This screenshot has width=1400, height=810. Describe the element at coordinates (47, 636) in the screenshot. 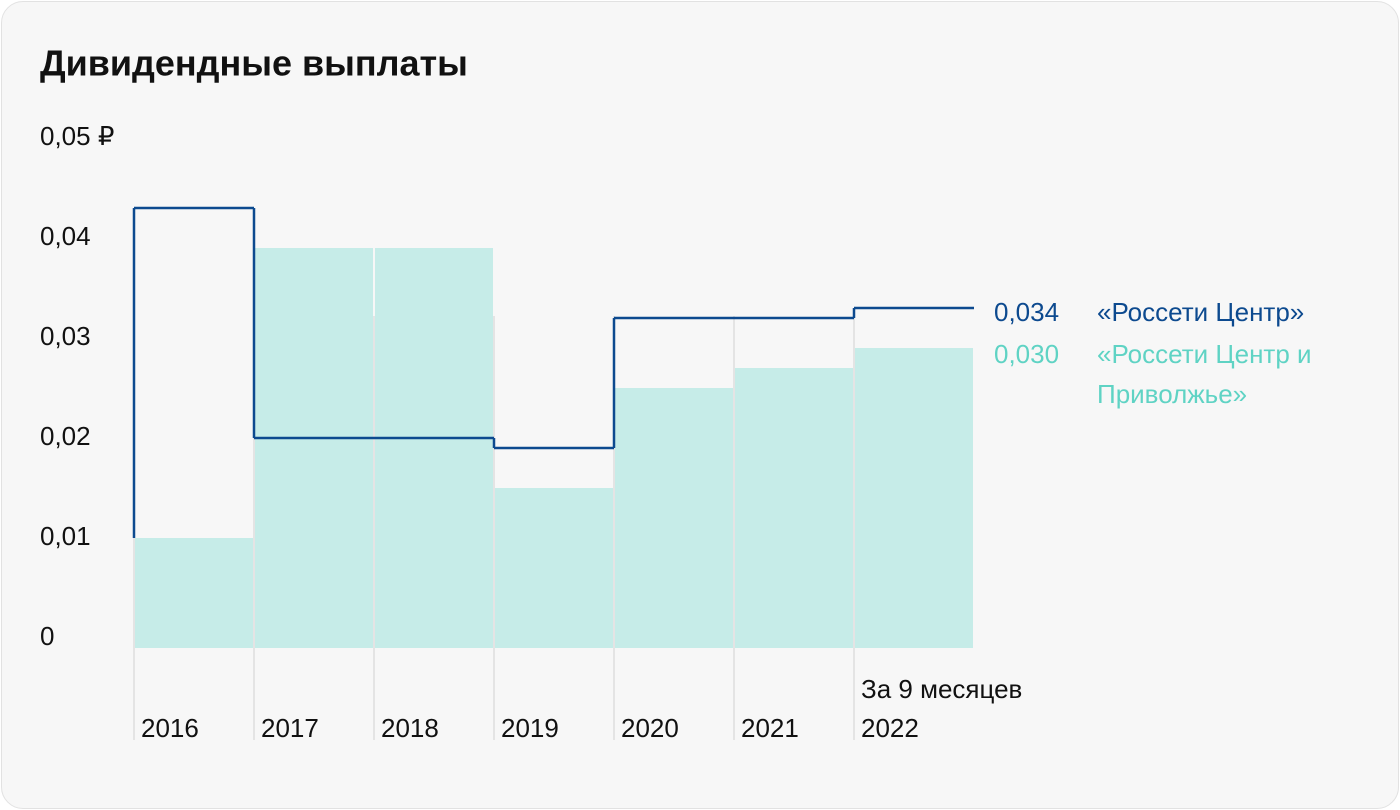

I see `y-tick-label: 0` at that location.